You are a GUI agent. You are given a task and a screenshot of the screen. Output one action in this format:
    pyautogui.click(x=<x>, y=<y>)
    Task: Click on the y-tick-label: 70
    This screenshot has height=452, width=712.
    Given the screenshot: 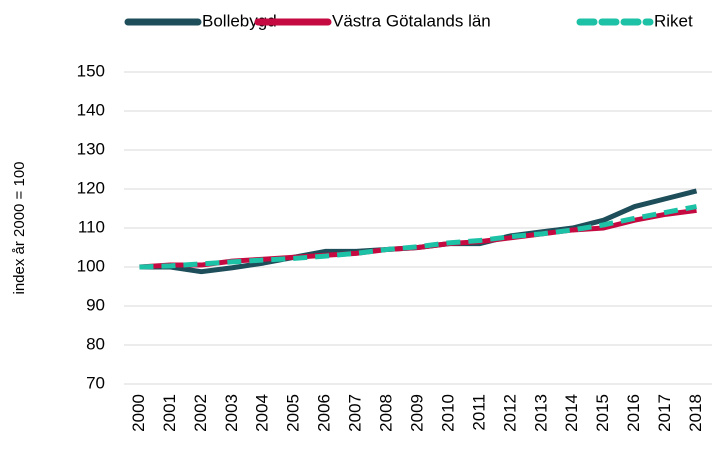 What is the action you would take?
    pyautogui.click(x=95, y=382)
    